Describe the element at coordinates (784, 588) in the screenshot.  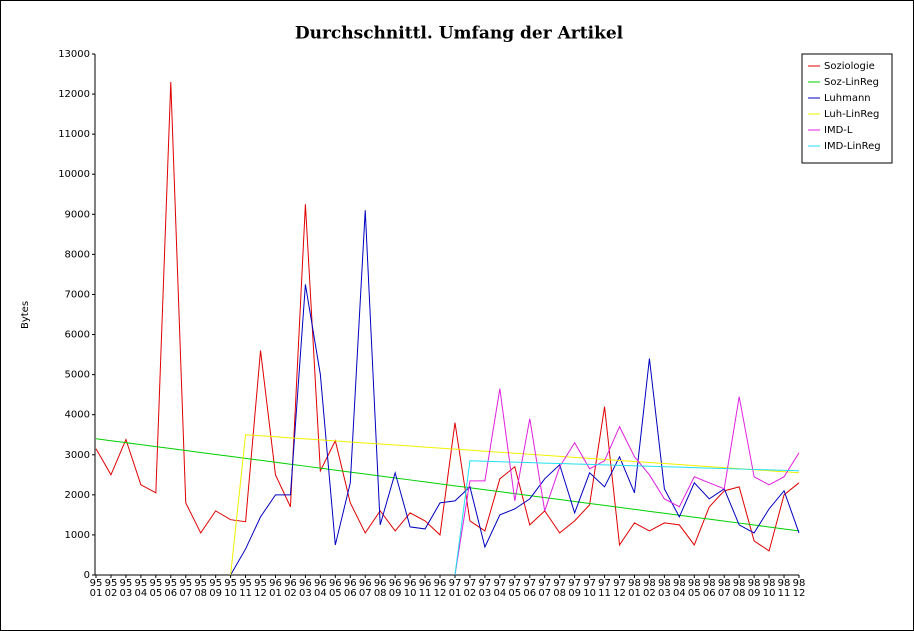
I see `x-tick-label: 98 11` at that location.